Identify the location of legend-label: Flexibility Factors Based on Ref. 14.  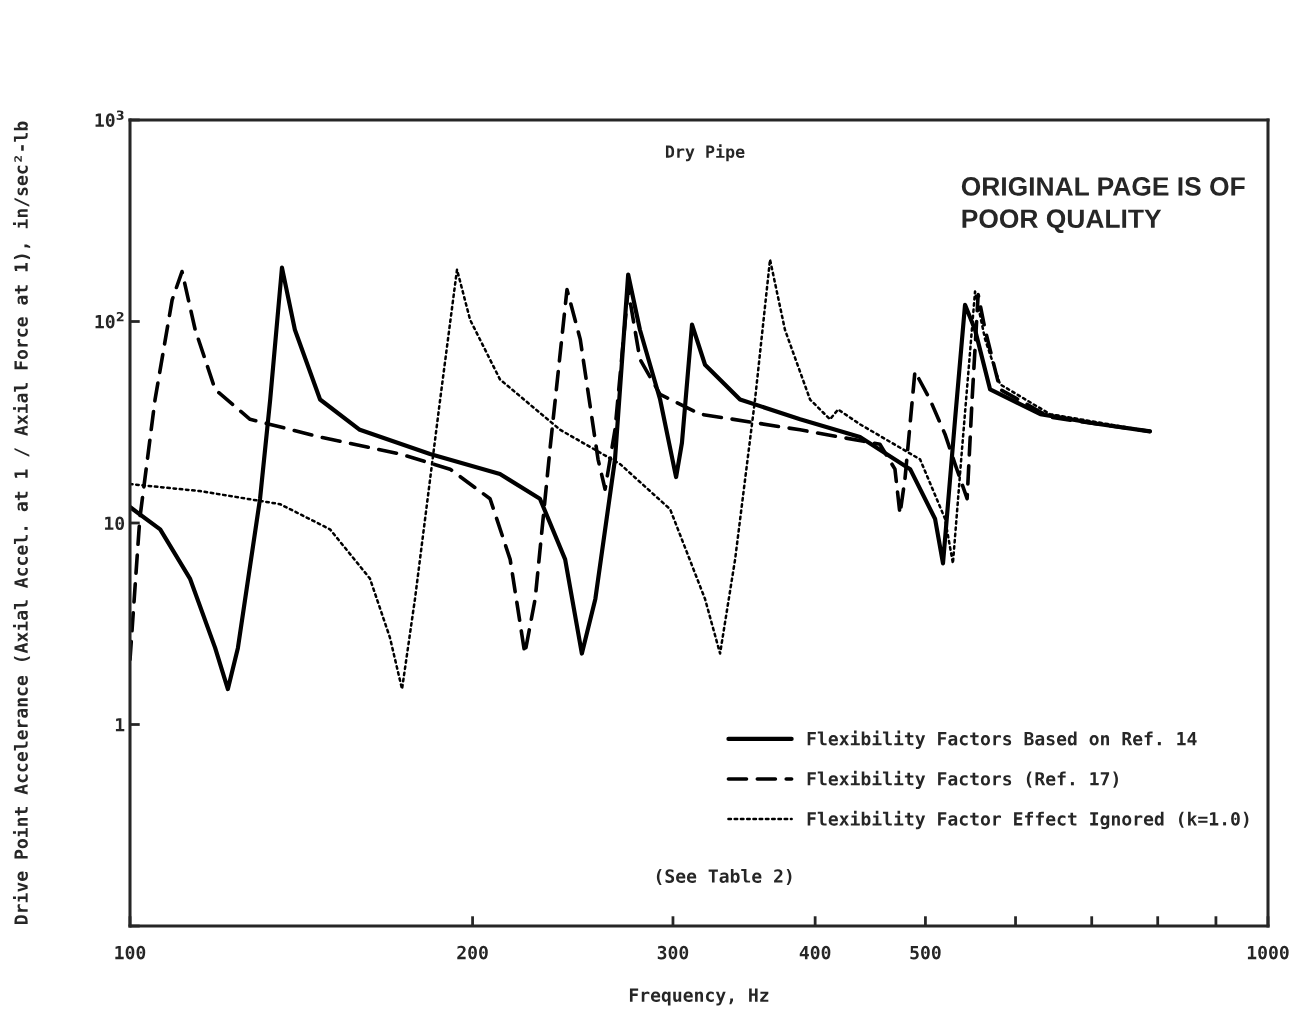
(1002, 739).